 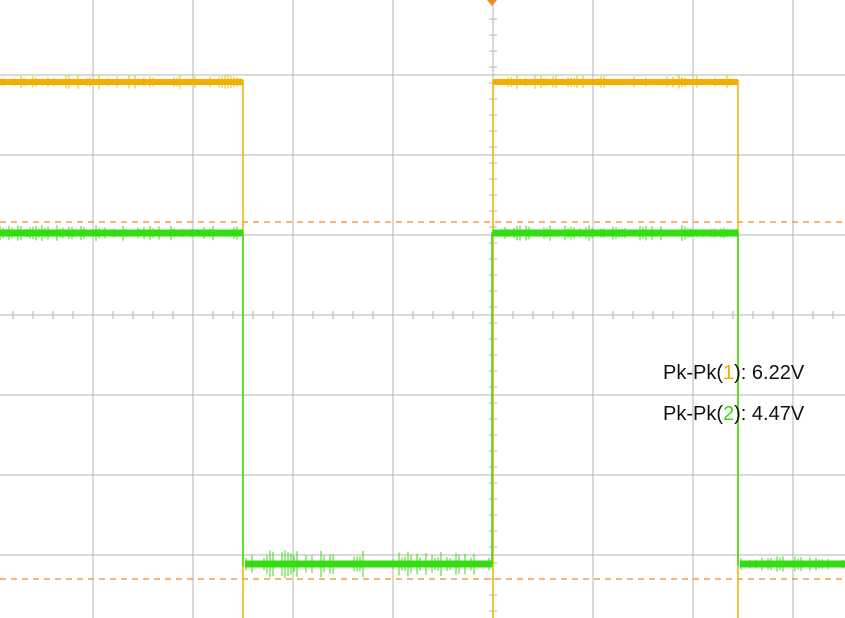 I want to click on measurement: Pk-Pk(2): 4.47V, so click(x=734, y=414).